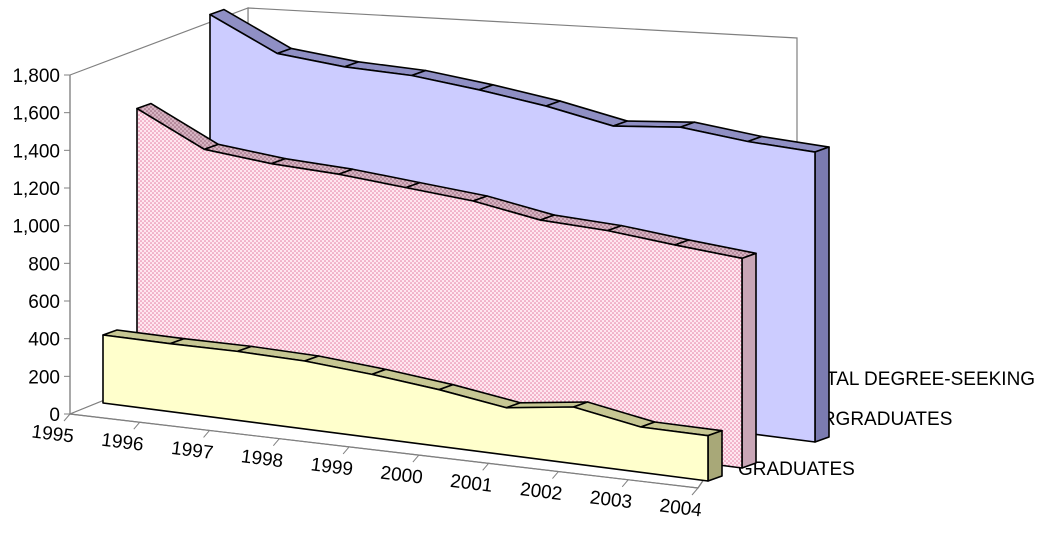  What do you see at coordinates (36, 114) in the screenshot?
I see `y-tick-label: 1,600` at bounding box center [36, 114].